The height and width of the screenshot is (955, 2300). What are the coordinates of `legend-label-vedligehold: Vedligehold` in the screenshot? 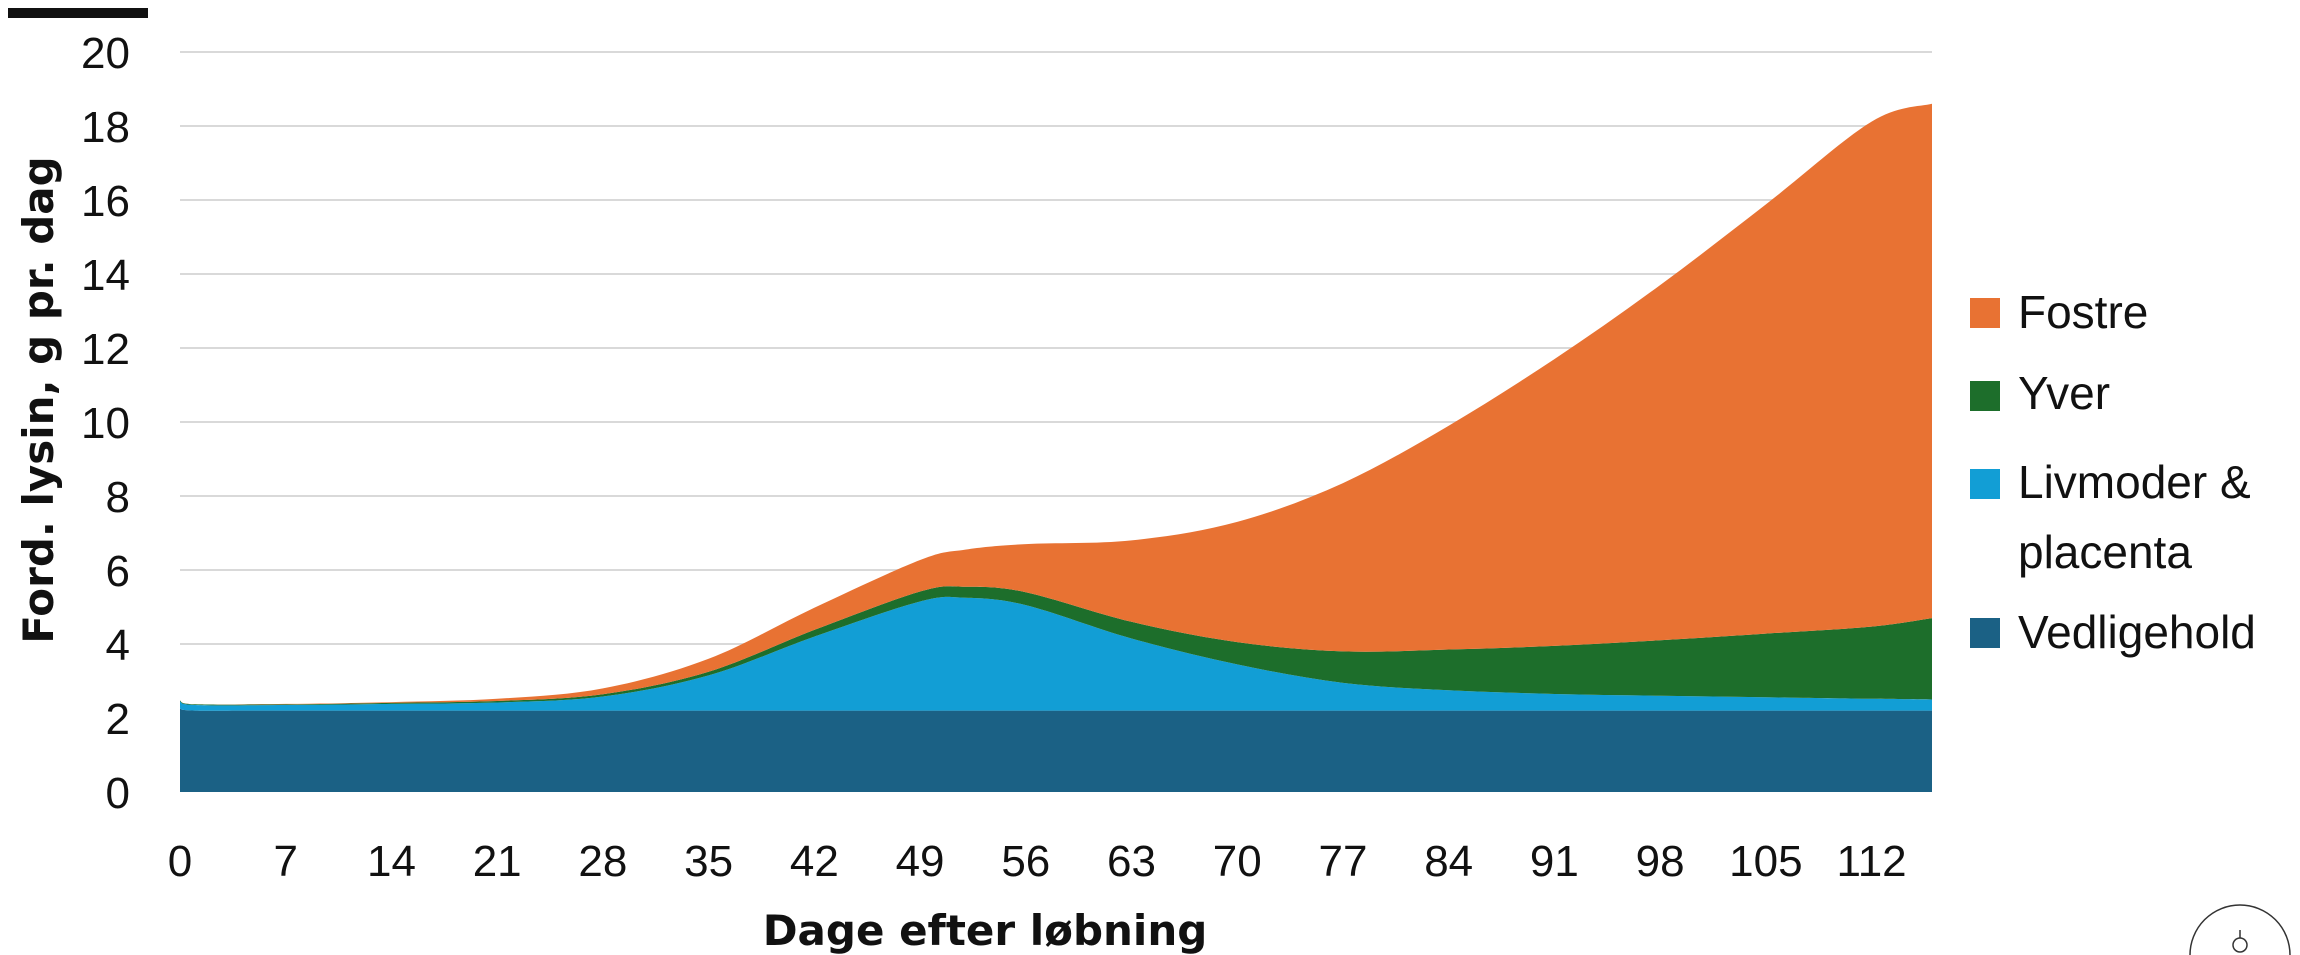 It's located at (2137, 632).